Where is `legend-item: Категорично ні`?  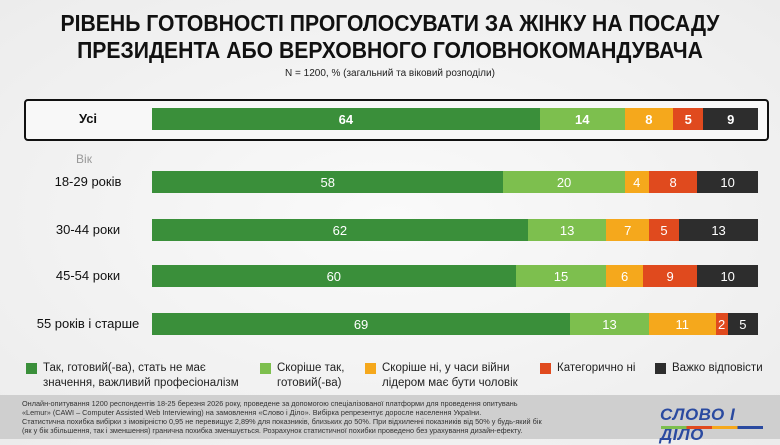
legend-item: Категорично ні is located at coordinates (587, 368).